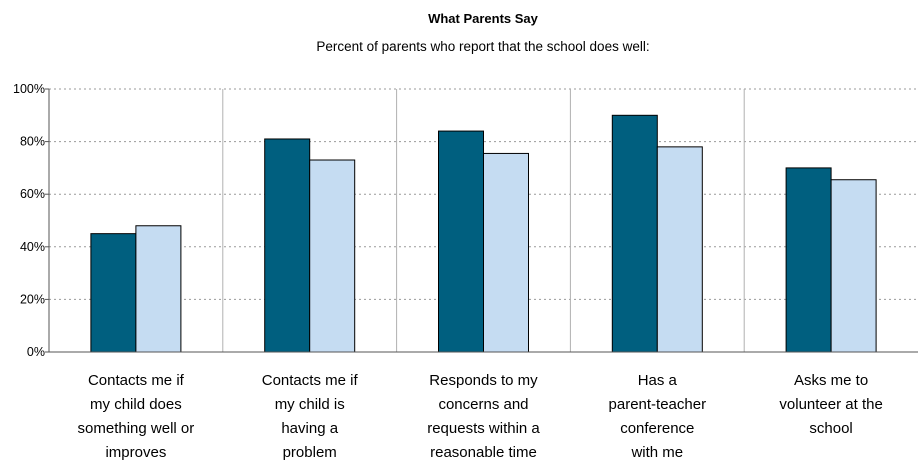  Describe the element at coordinates (32, 142) in the screenshot. I see `y-tick-label: 80%` at that location.